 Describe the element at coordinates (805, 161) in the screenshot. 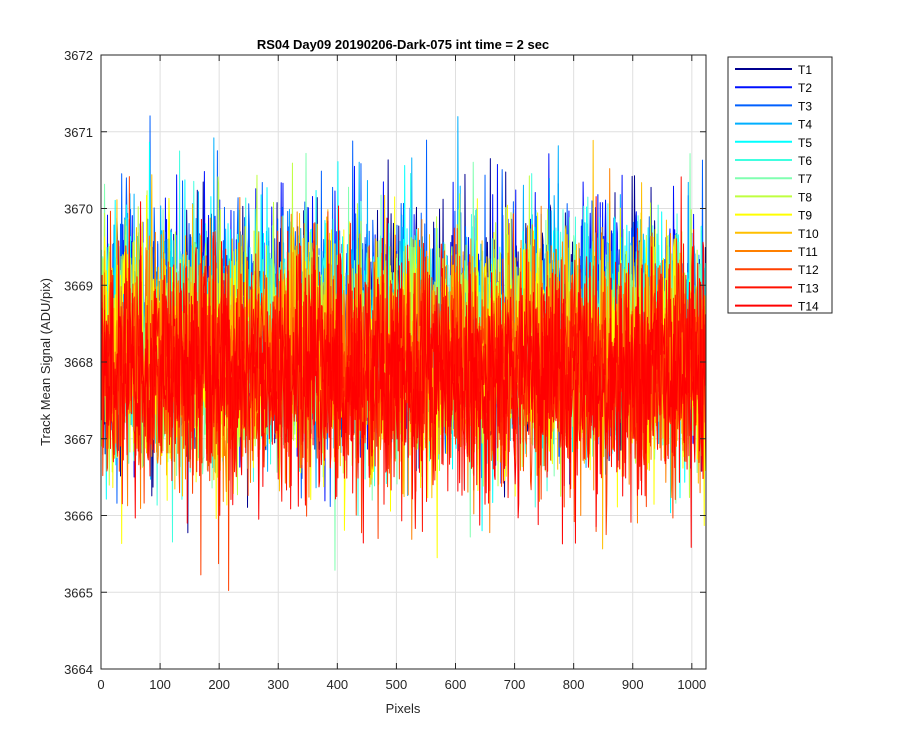

I see `legend-label: T6` at that location.